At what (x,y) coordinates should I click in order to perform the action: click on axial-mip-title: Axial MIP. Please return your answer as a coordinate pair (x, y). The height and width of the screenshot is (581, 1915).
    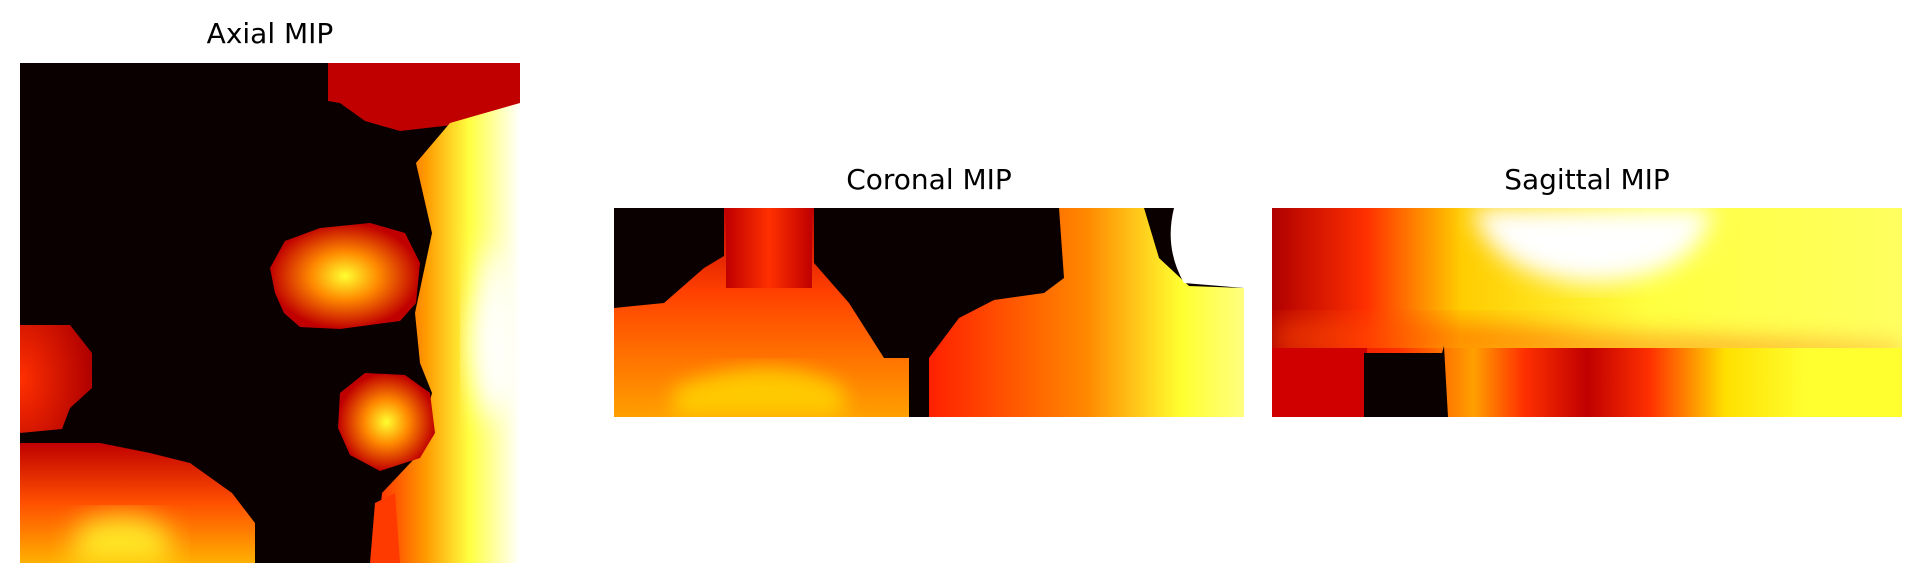
    Looking at the image, I should click on (270, 33).